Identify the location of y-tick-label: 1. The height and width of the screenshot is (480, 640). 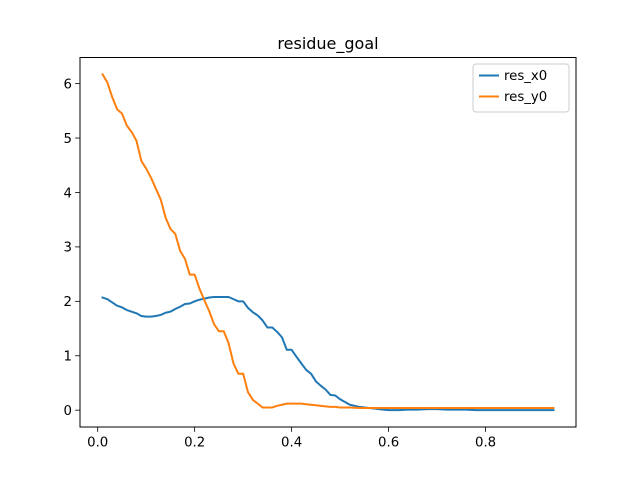
(68, 357).